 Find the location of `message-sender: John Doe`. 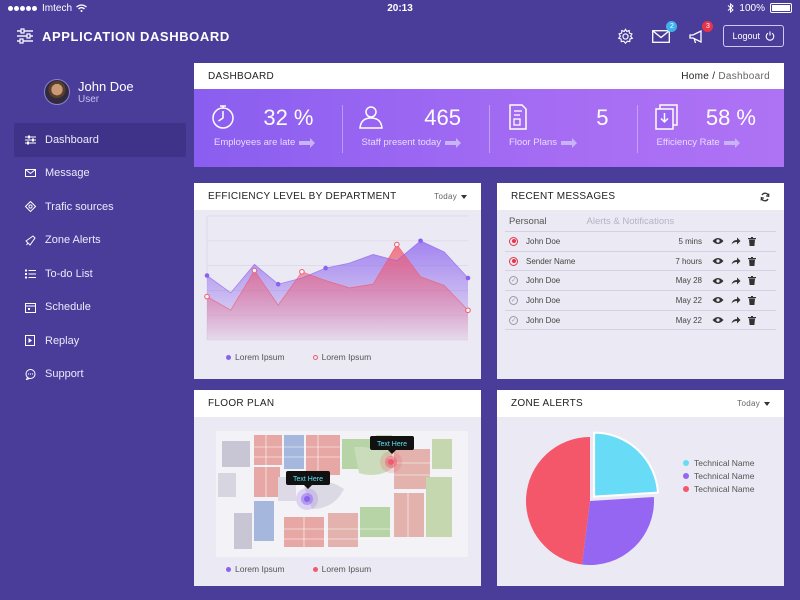

message-sender: John Doe is located at coordinates (543, 300).